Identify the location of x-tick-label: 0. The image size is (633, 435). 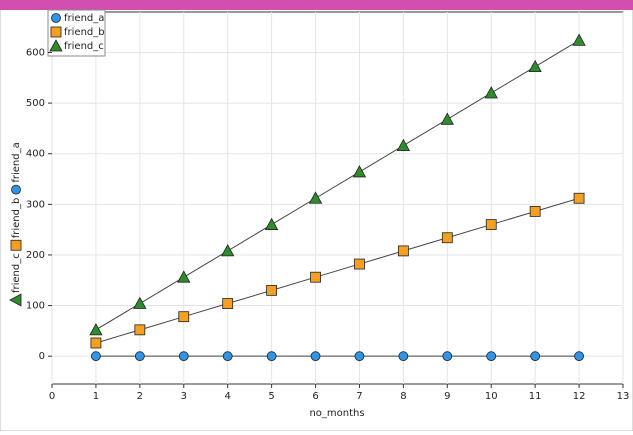
(52, 396).